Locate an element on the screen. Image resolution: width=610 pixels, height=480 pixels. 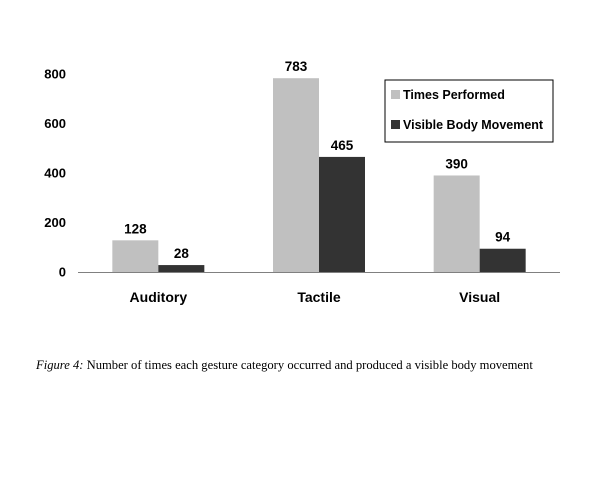
data-label-tactile-times-performed: 783 is located at coordinates (296, 66).